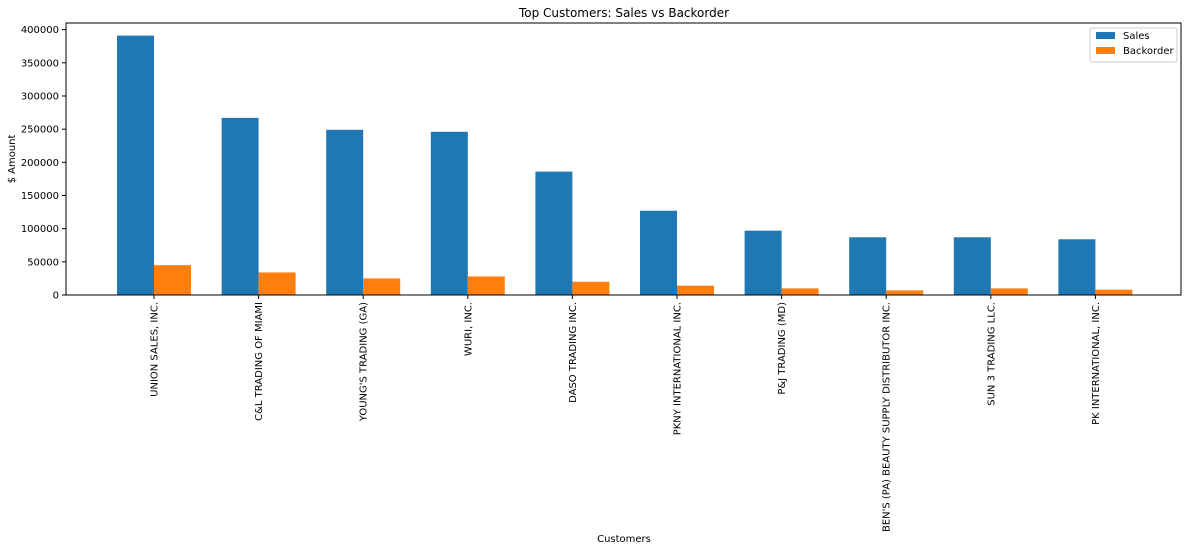  I want to click on x-tick-label: WURI, INC., so click(468, 329).